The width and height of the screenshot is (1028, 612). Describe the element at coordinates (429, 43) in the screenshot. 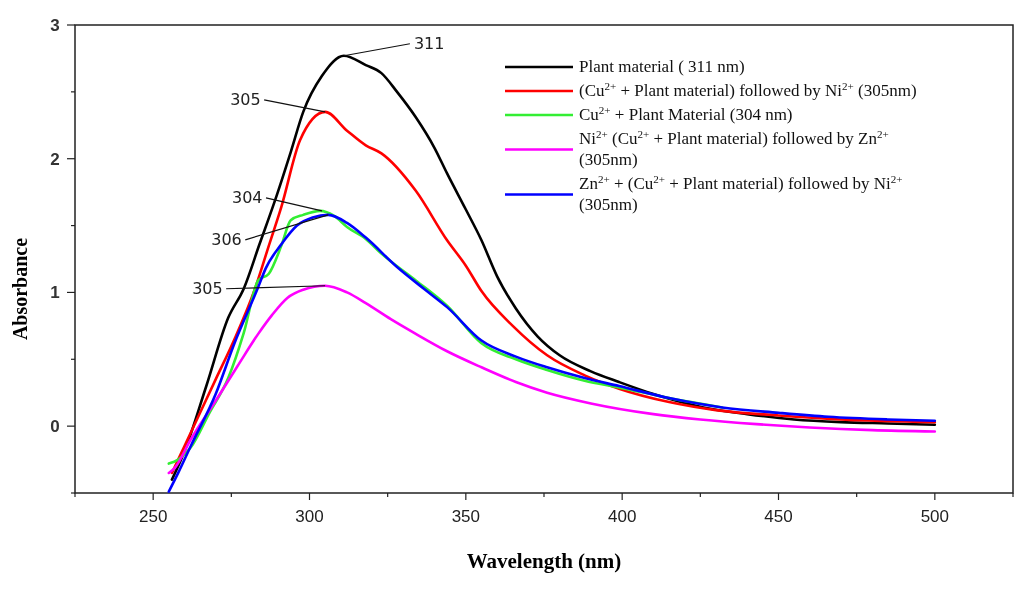

I see `annotation: 311` at that location.